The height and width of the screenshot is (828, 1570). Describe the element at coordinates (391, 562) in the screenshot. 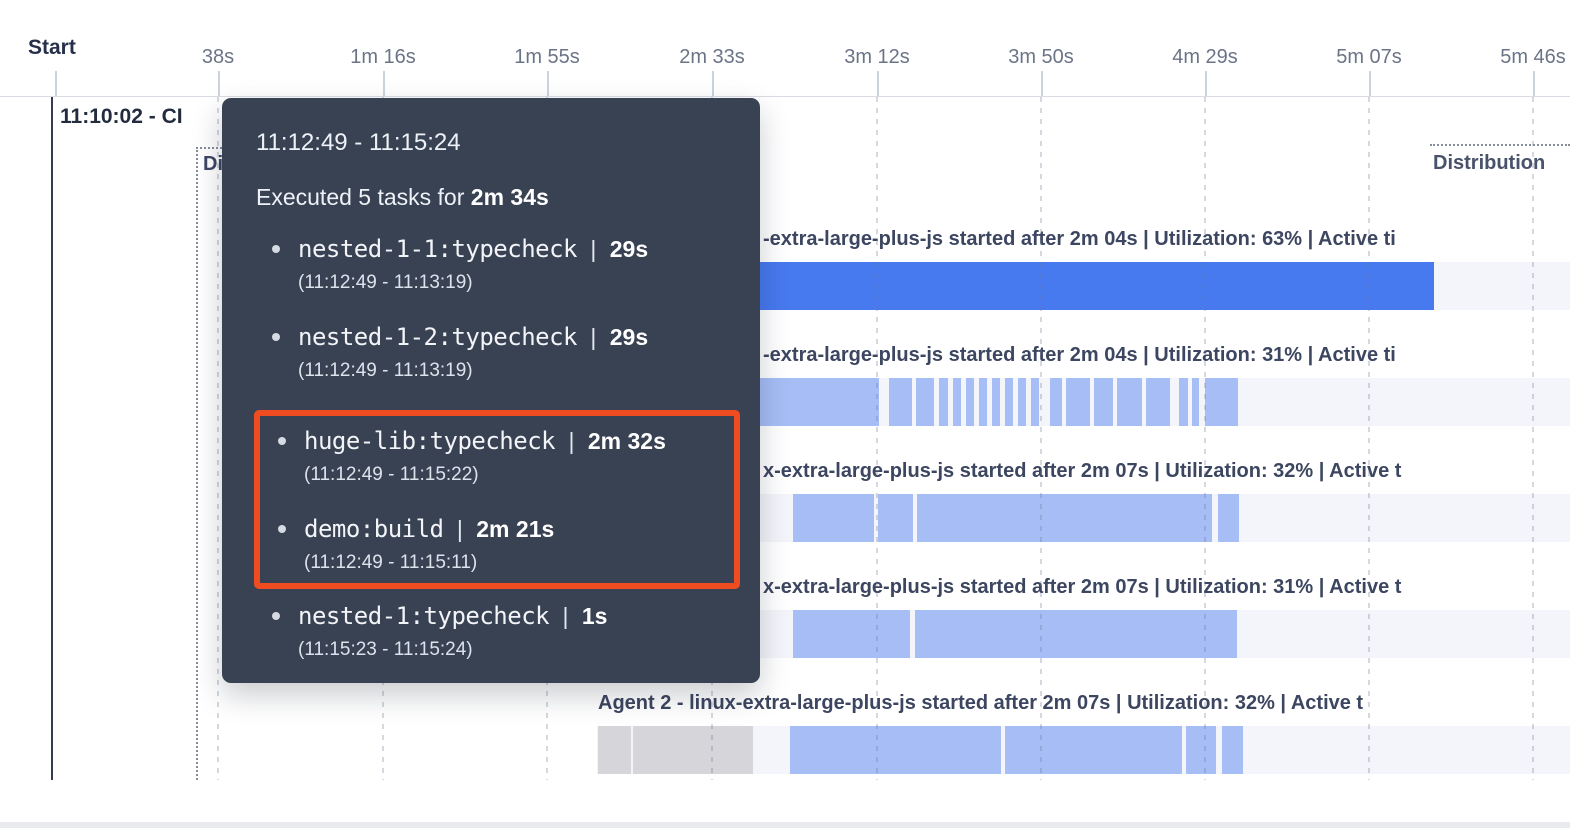

I see `task-time-range: (11:12:49 - 11:15:11)` at that location.